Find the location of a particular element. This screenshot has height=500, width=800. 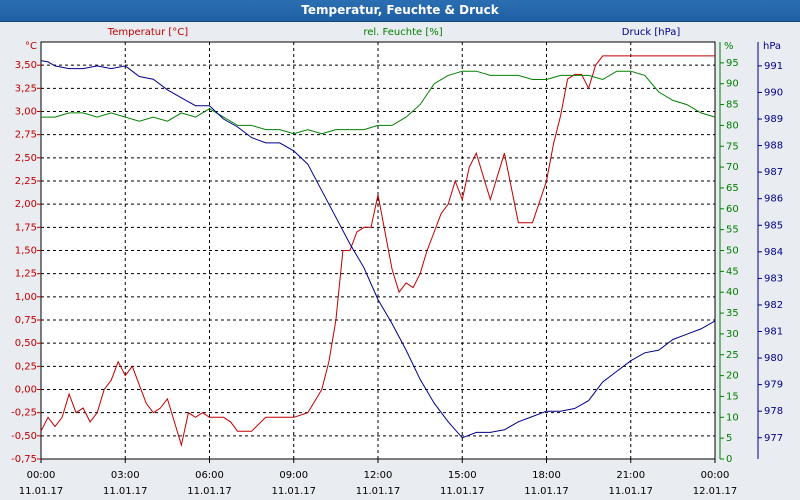

temperature-tick-label: 2,50 is located at coordinates (26, 158).